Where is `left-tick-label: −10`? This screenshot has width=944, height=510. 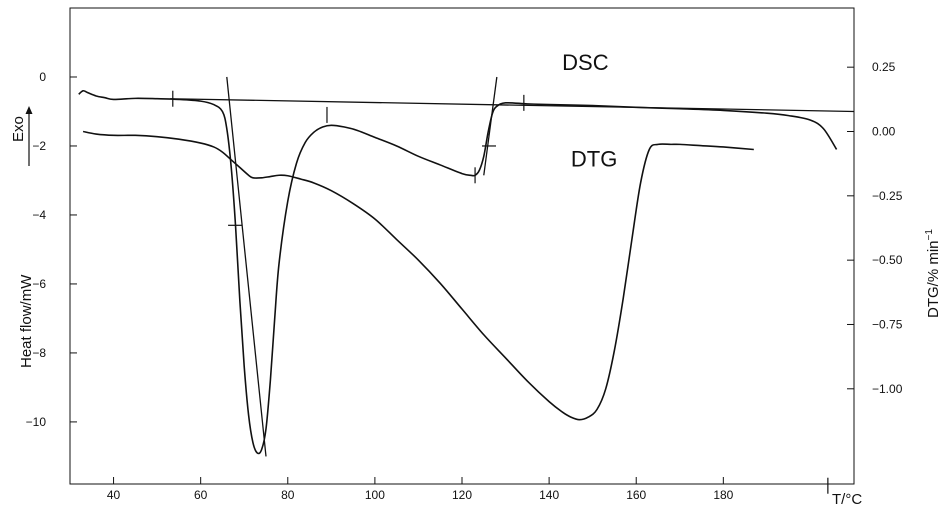 left-tick-label: −10 is located at coordinates (36, 422).